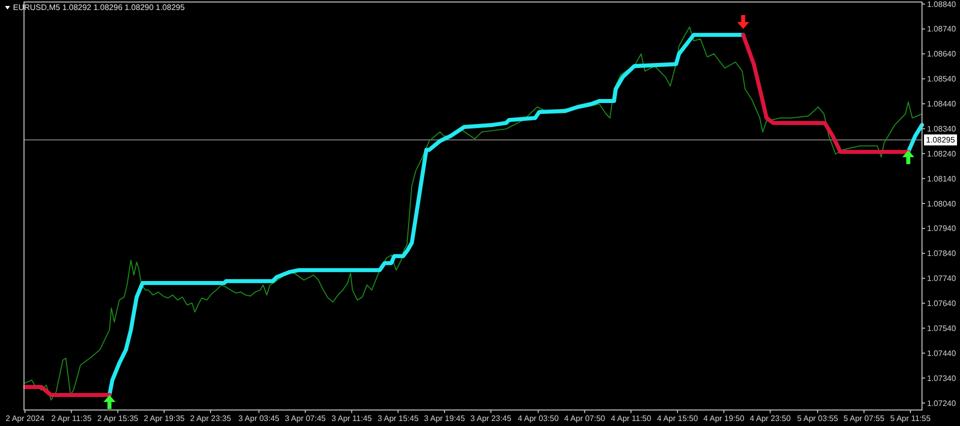  I want to click on x-tick-label: 2 Apr 15:35, so click(118, 418).